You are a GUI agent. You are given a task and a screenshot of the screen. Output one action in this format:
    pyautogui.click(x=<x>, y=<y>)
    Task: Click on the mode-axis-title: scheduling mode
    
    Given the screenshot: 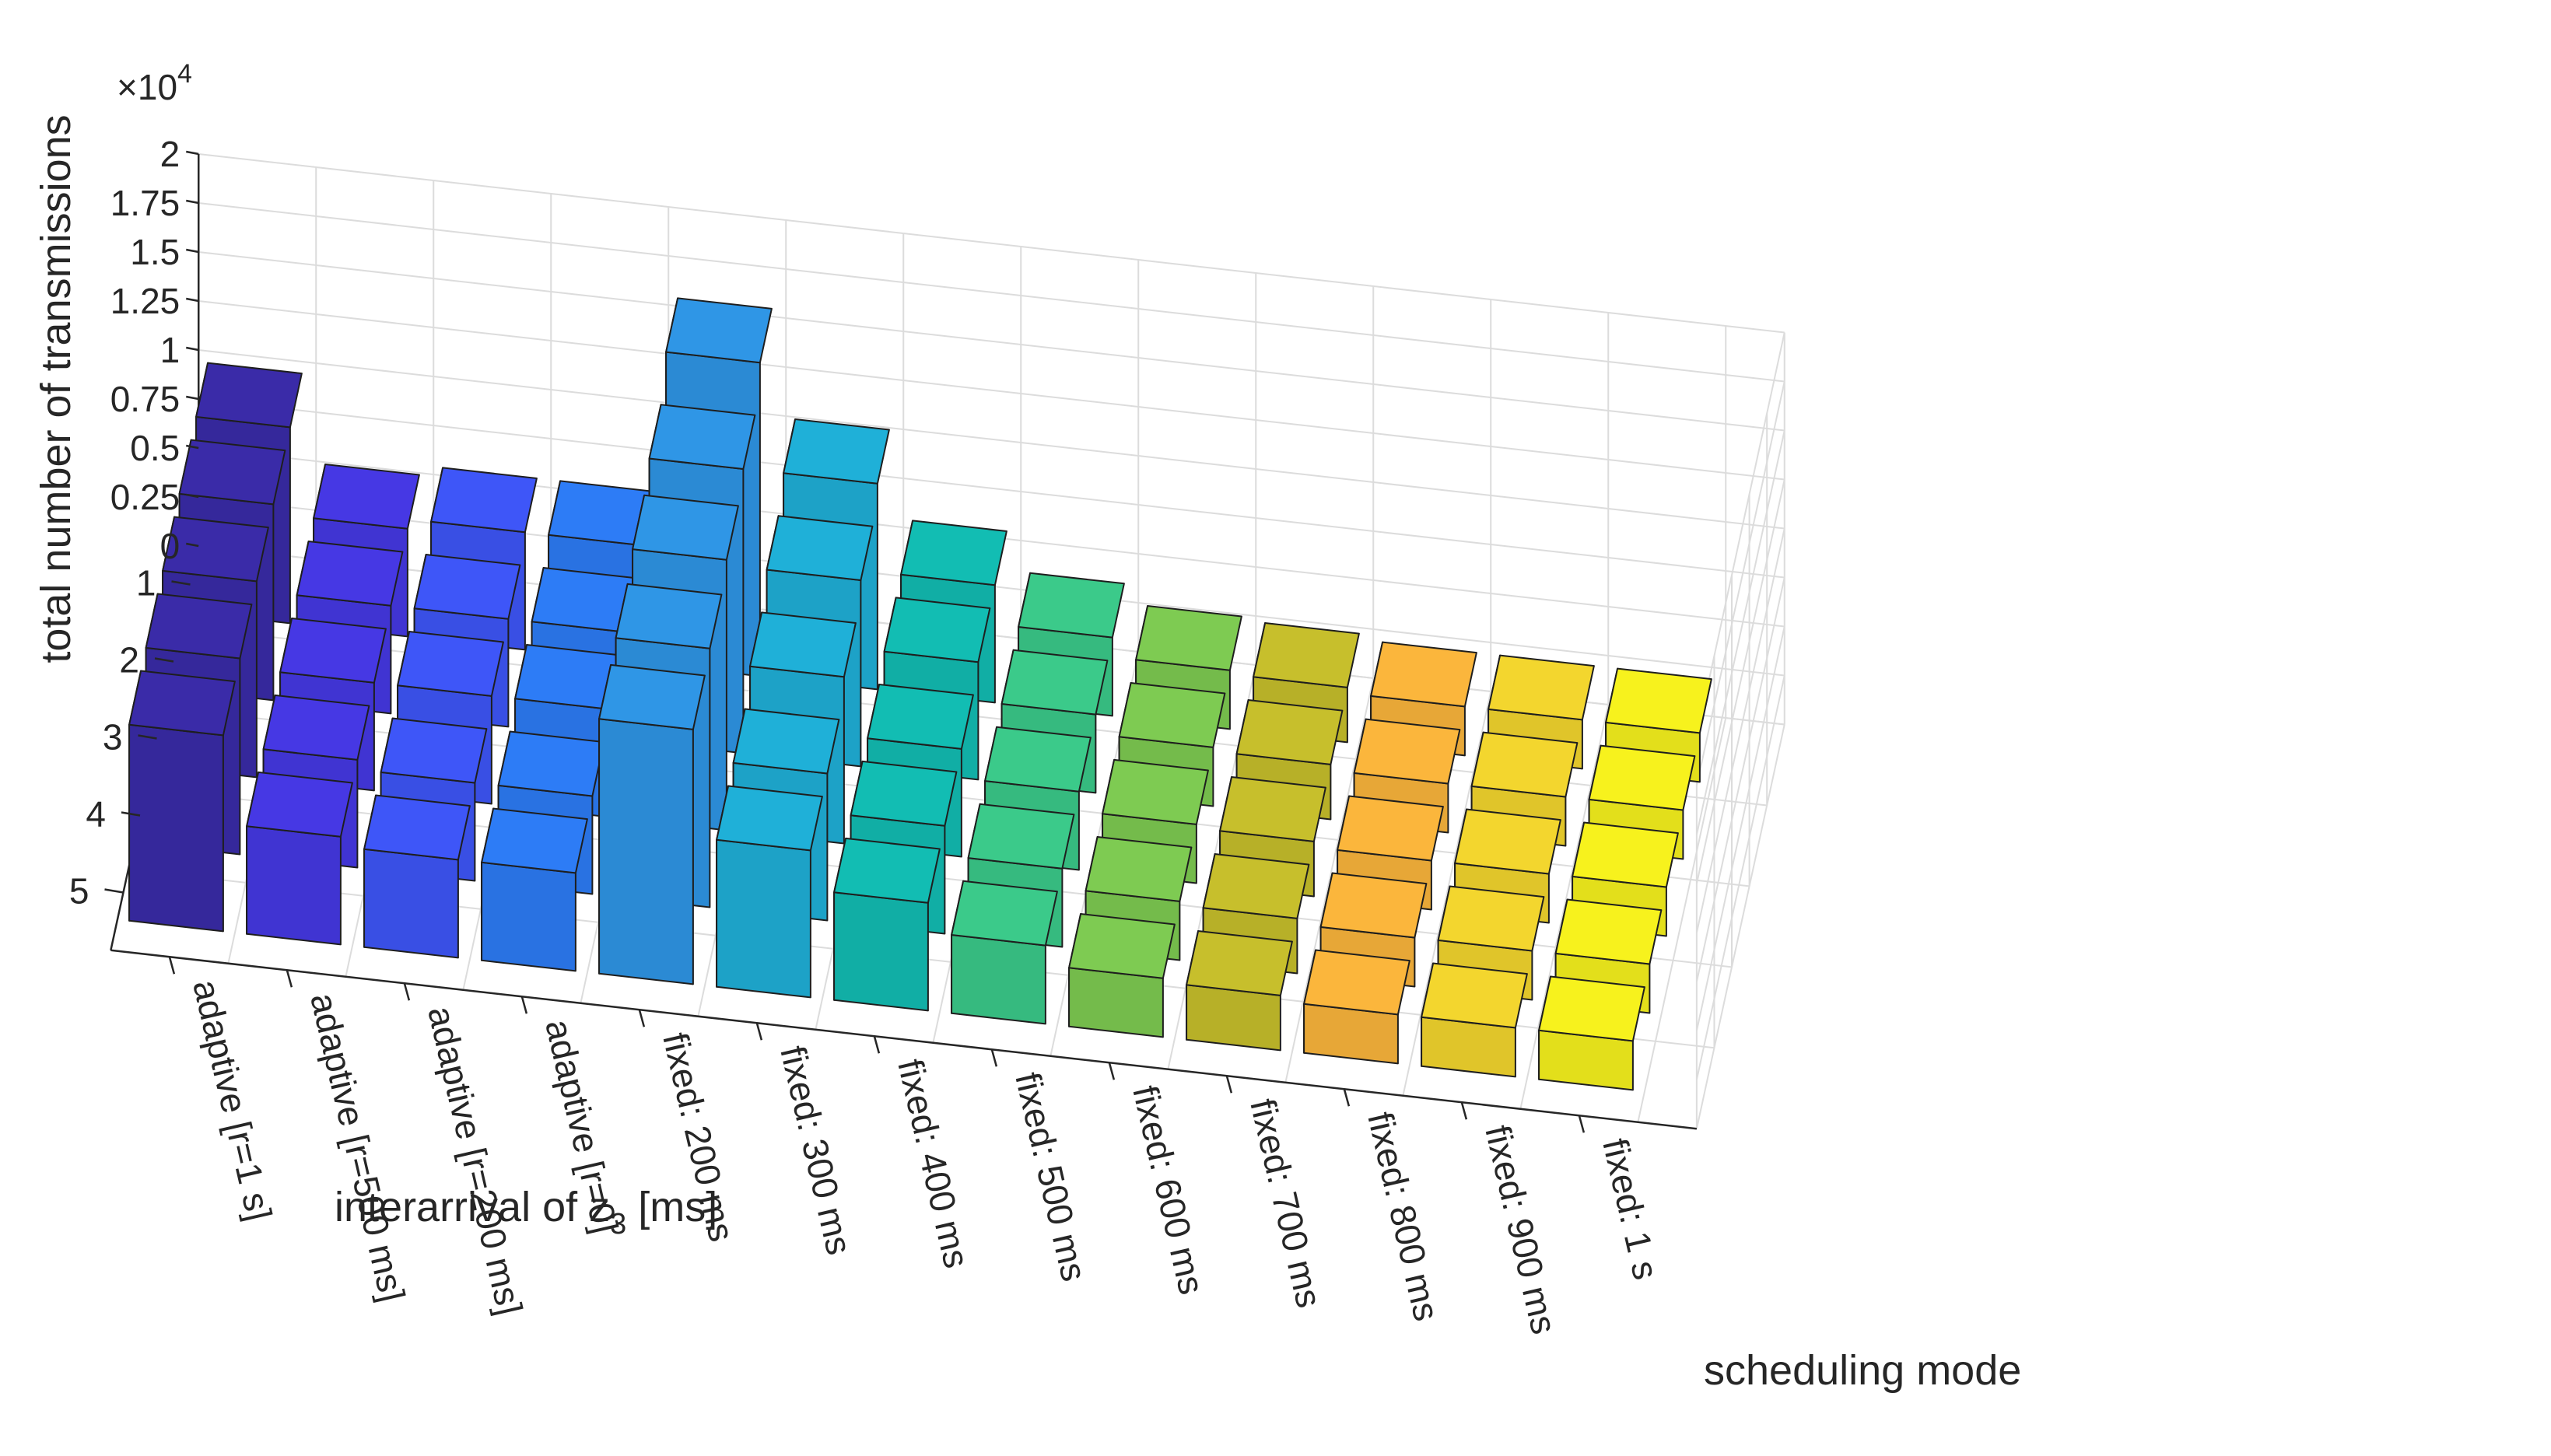 What is the action you would take?
    pyautogui.click(x=1862, y=1370)
    